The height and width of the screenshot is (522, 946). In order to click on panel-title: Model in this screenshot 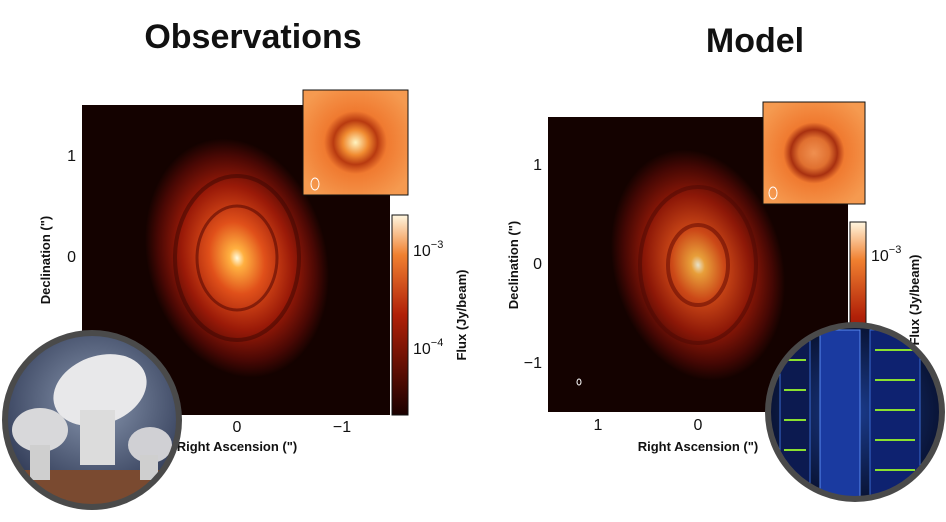, I will do `click(755, 41)`.